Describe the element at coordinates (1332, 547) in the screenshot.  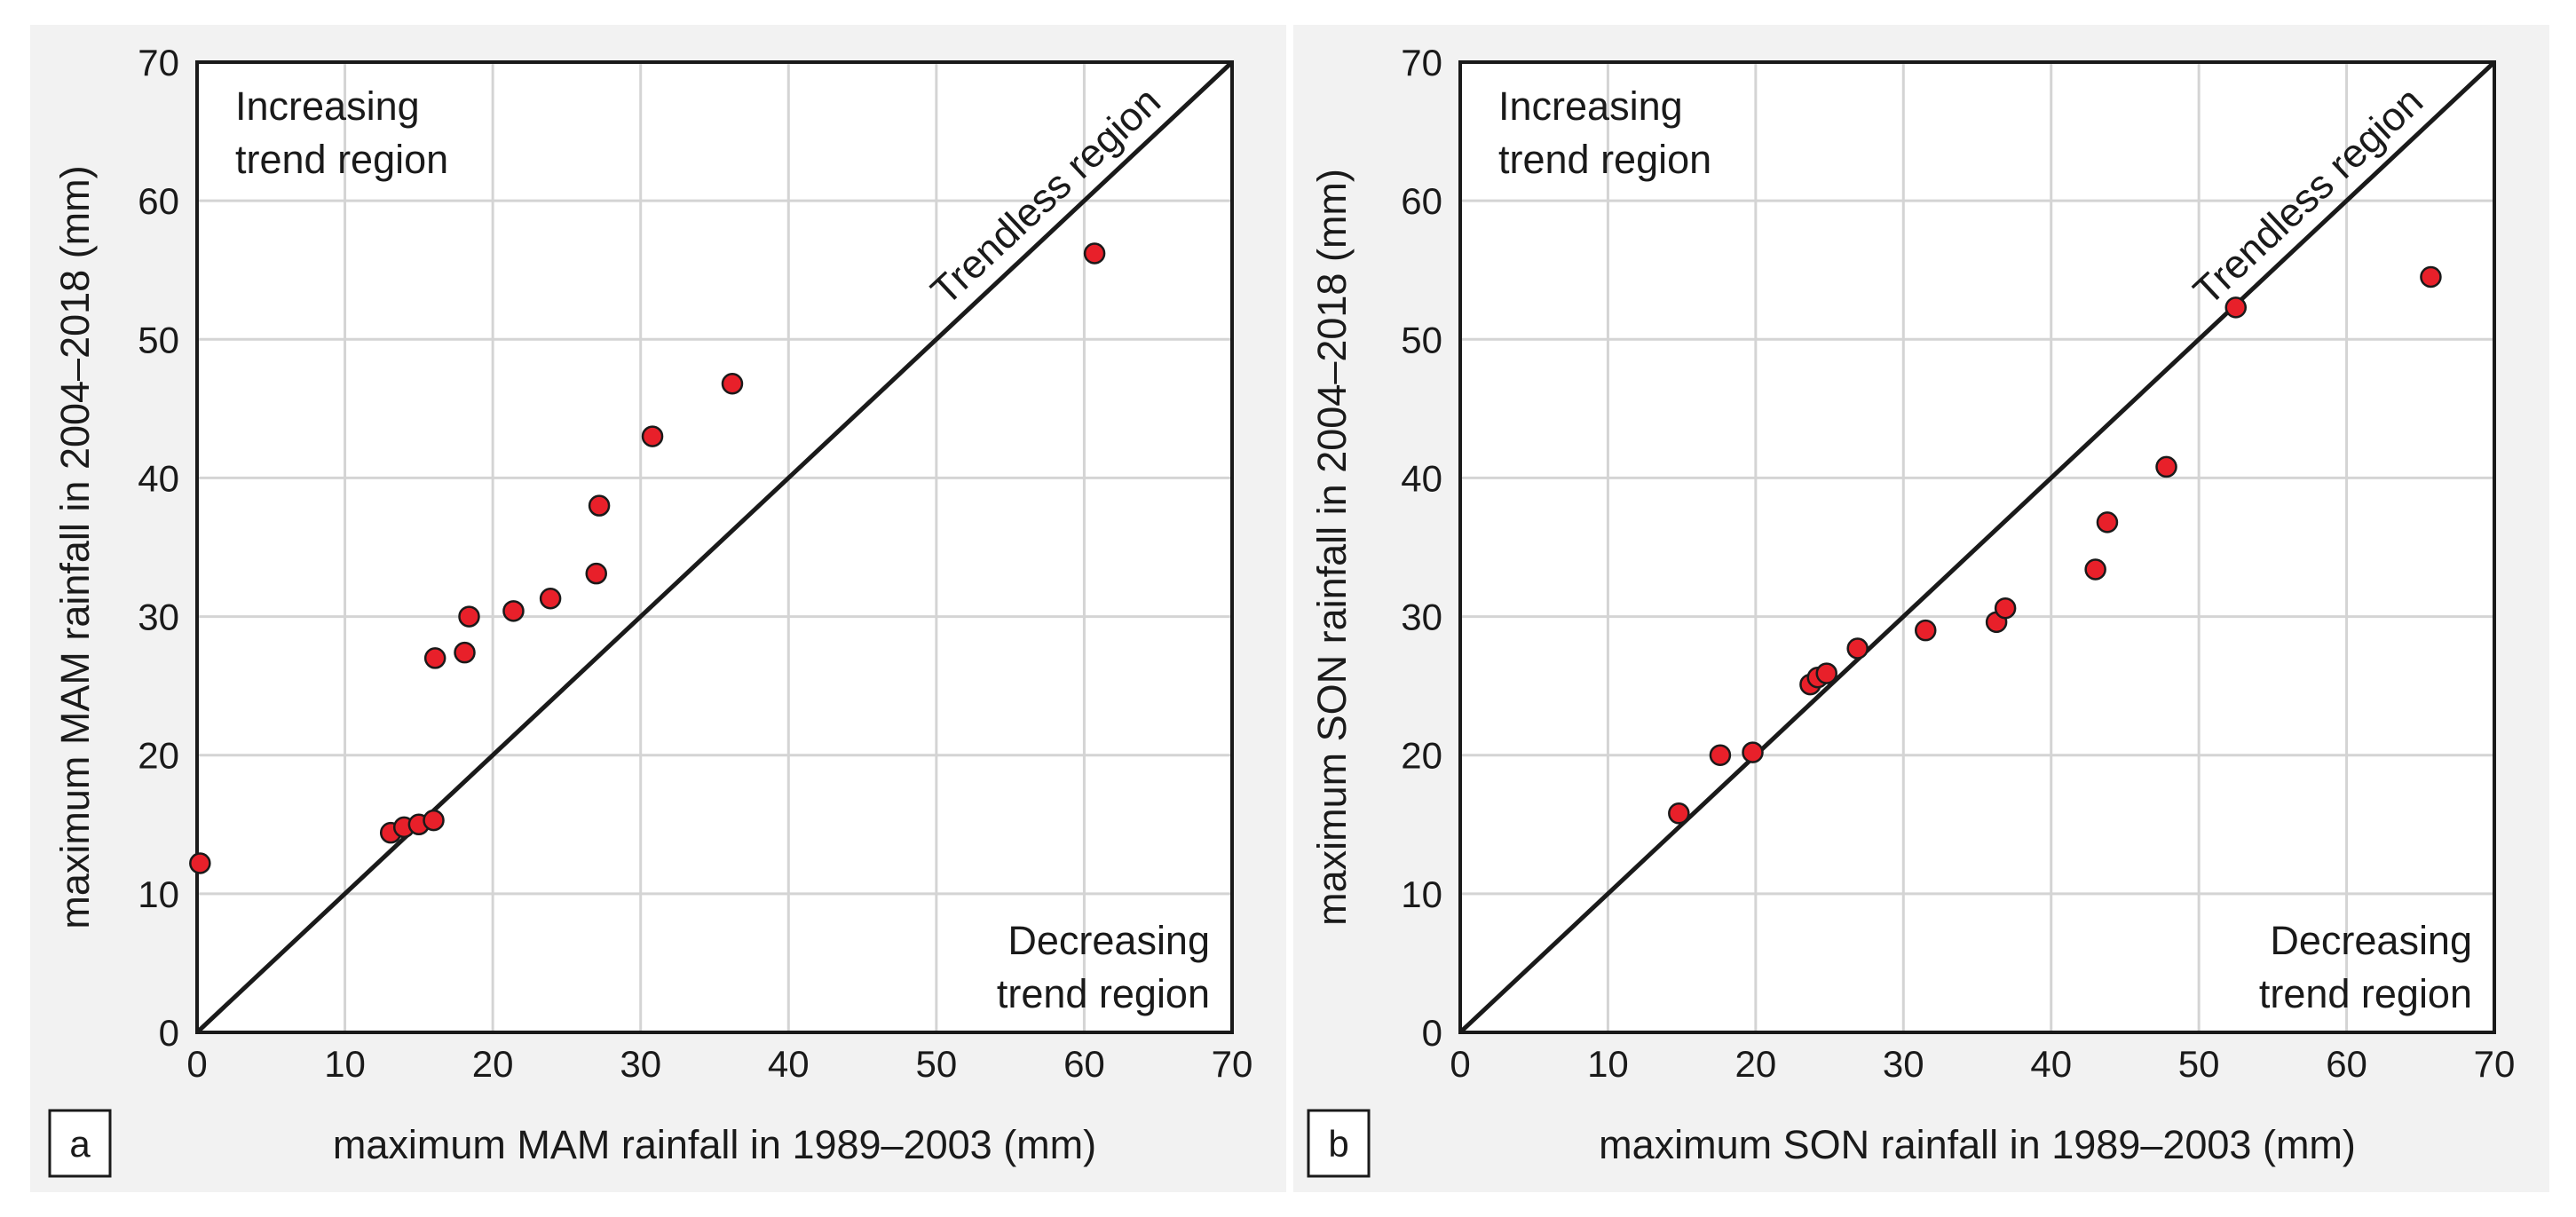
I see `y-axis-label: maximum SON rainfall in 2004–2018 (mm)` at that location.